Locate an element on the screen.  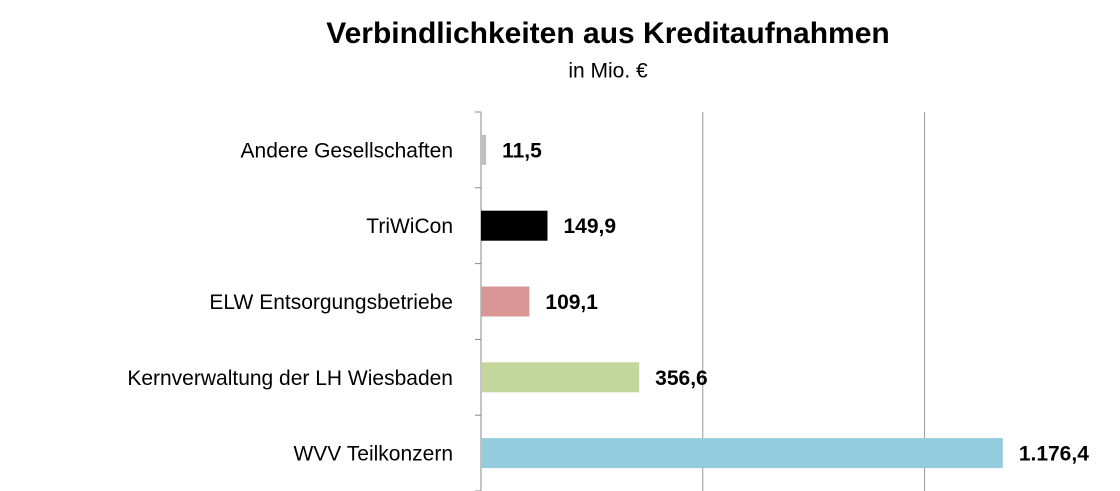
category-label: ELW Entsorgungsbetriebe is located at coordinates (331, 302).